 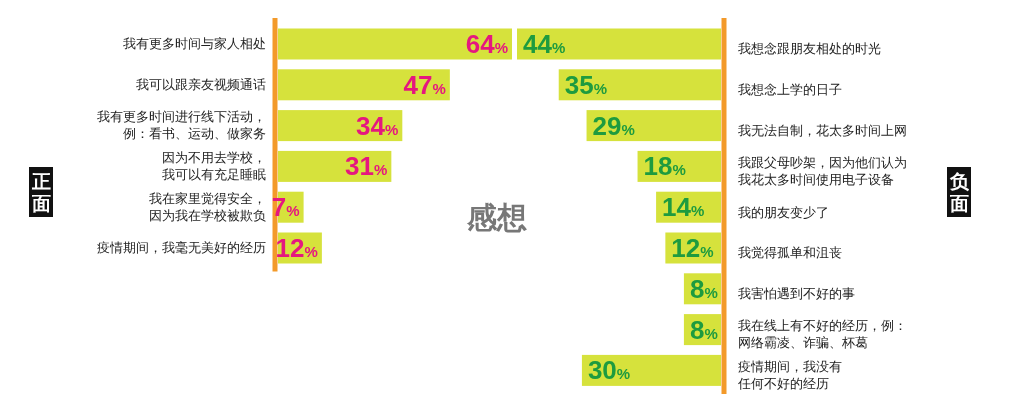 What do you see at coordinates (609, 370) in the screenshot?
I see `data-label: 30%` at bounding box center [609, 370].